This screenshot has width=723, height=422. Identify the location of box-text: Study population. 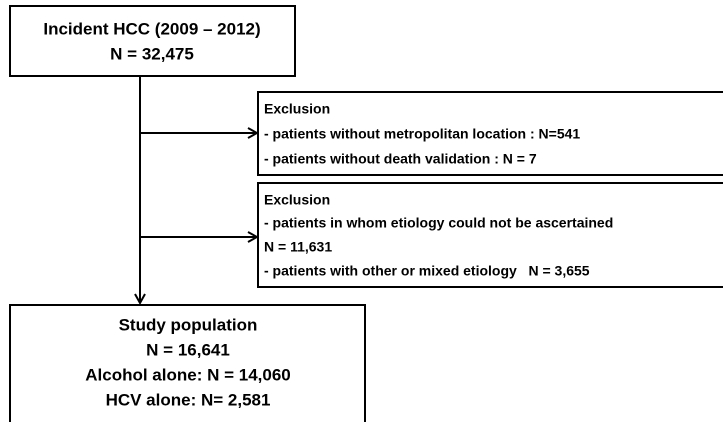
(188, 324).